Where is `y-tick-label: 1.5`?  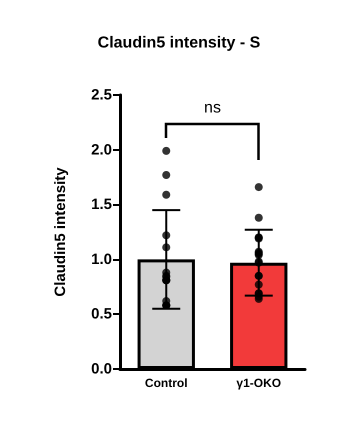
y-tick-label: 1.5 is located at coordinates (101, 205).